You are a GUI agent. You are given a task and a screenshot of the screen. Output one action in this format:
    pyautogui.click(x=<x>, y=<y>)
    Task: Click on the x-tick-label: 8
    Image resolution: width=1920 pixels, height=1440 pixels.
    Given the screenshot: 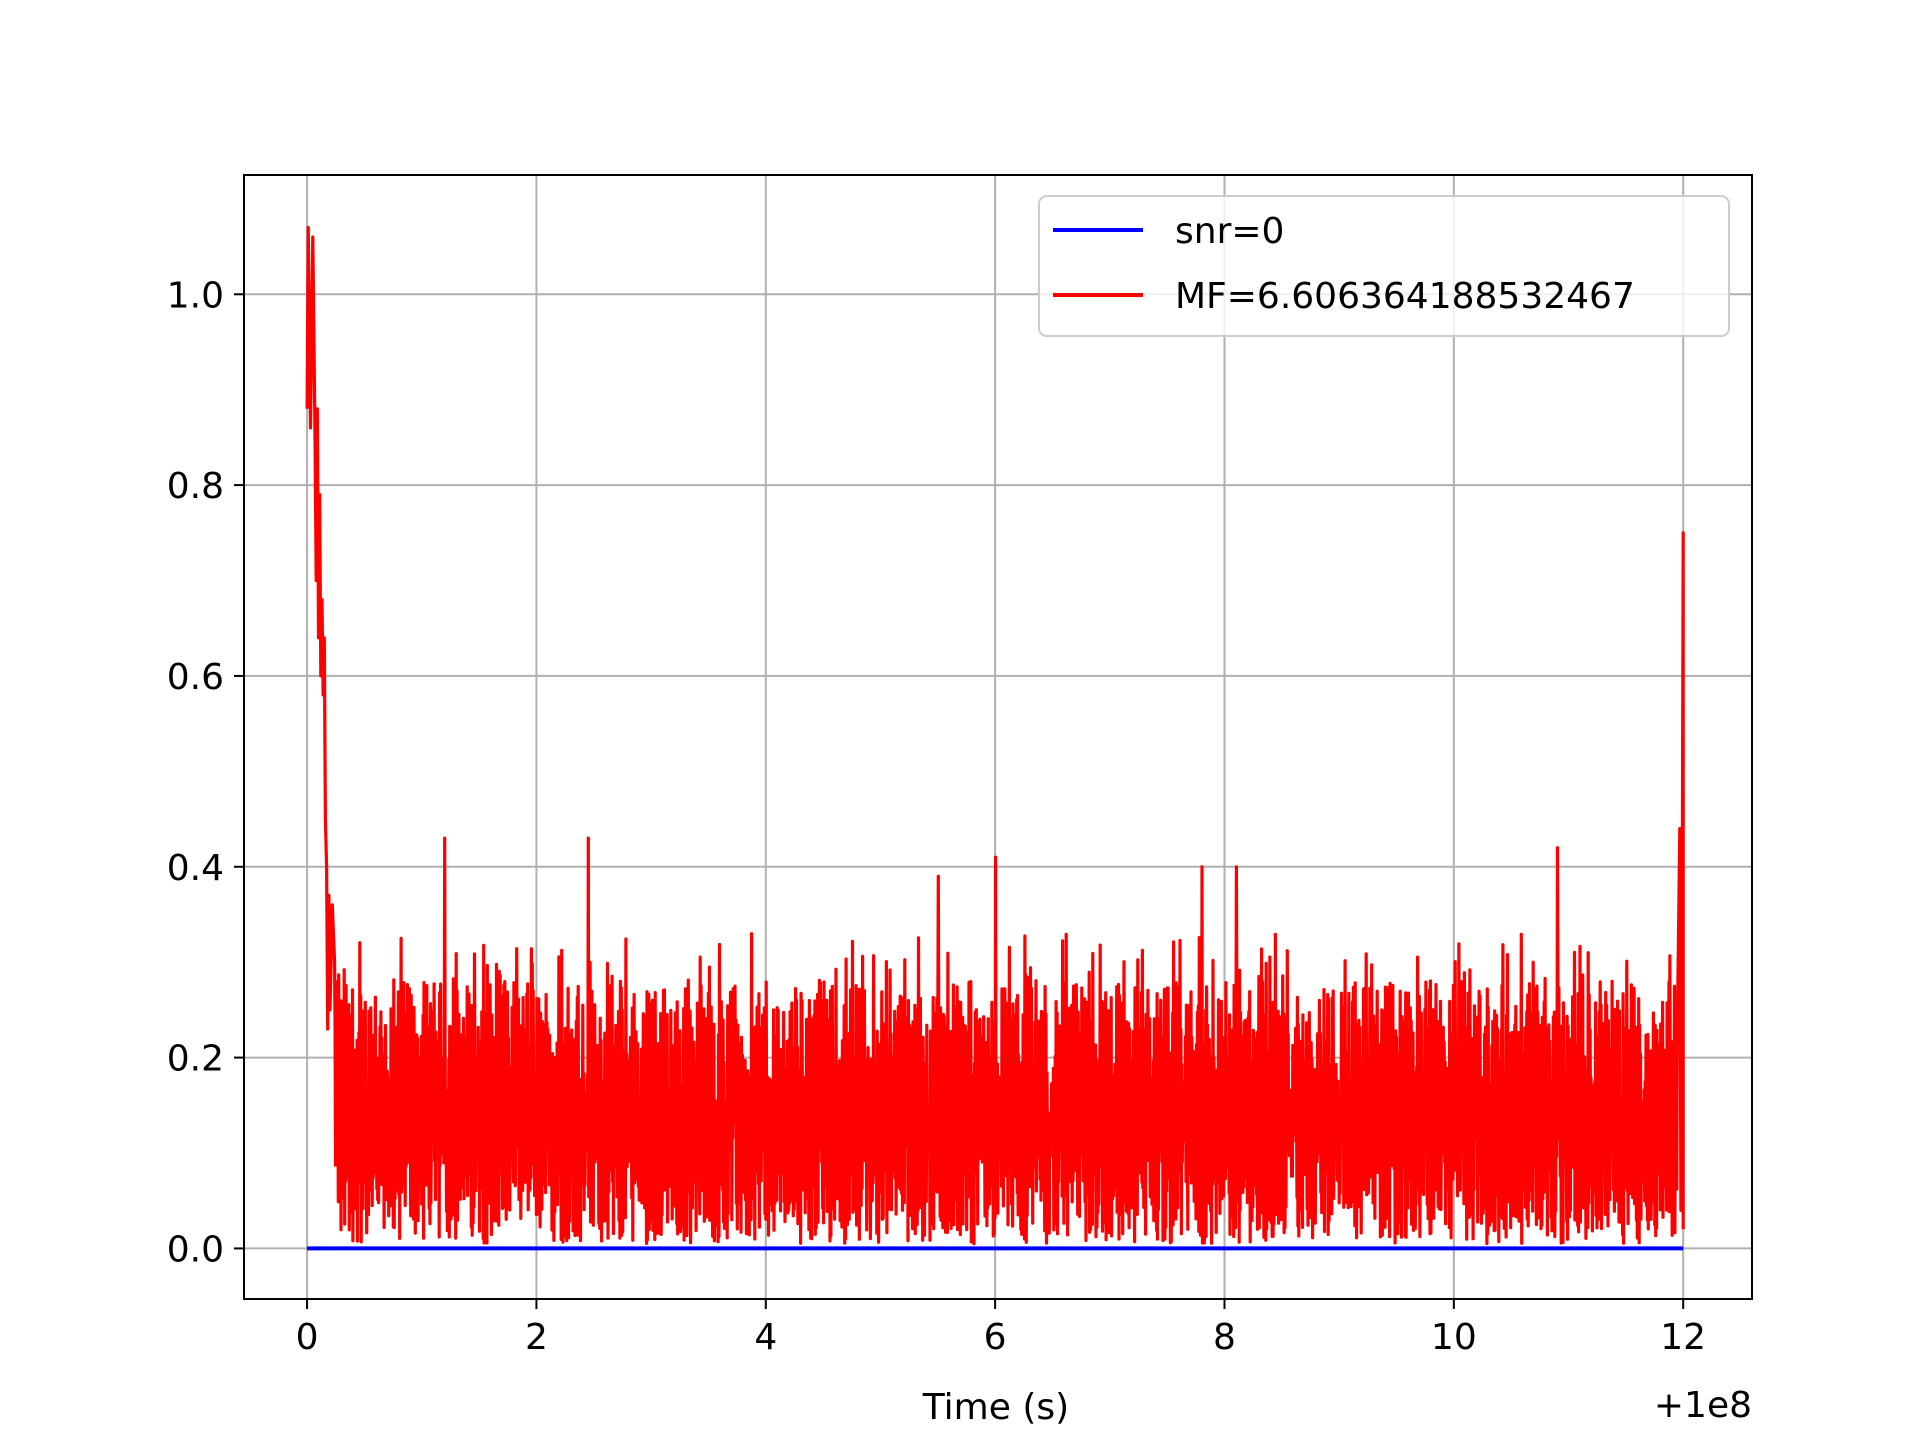 What is the action you would take?
    pyautogui.click(x=1224, y=1337)
    